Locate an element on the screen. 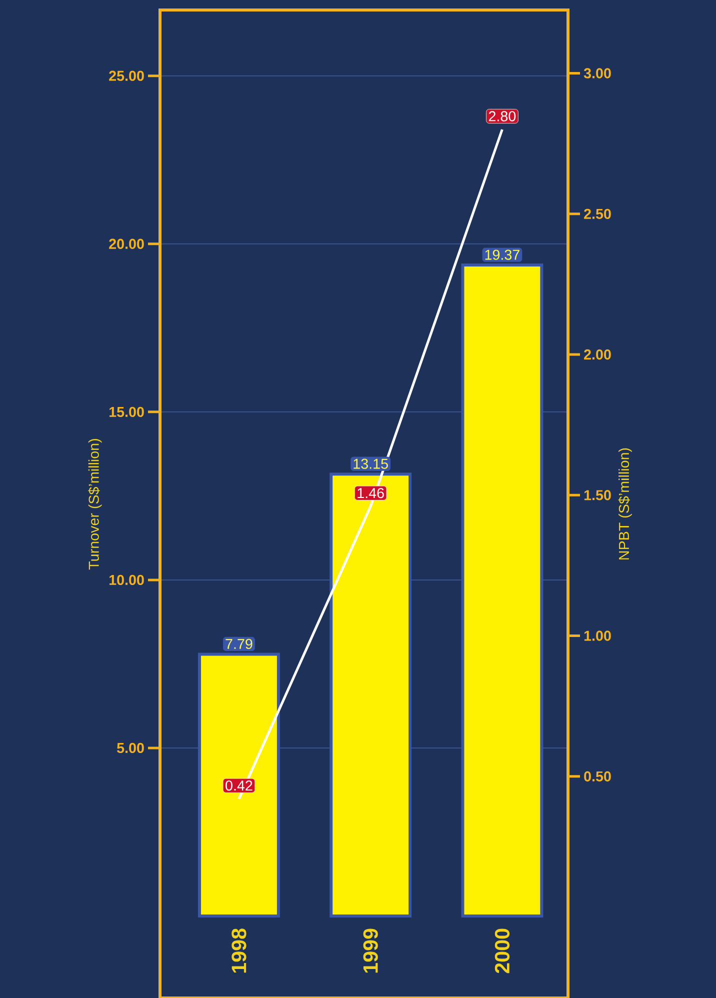  data-label: 13.15 is located at coordinates (371, 463).